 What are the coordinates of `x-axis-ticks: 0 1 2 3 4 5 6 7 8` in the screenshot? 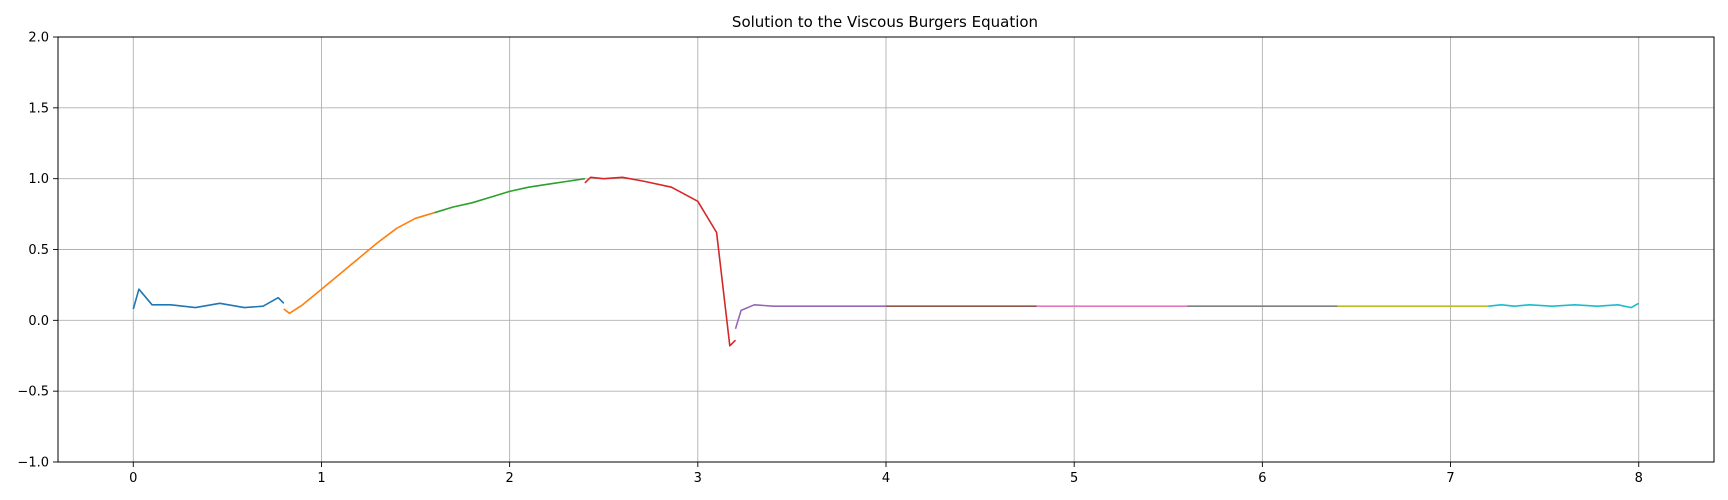 It's located at (886, 474).